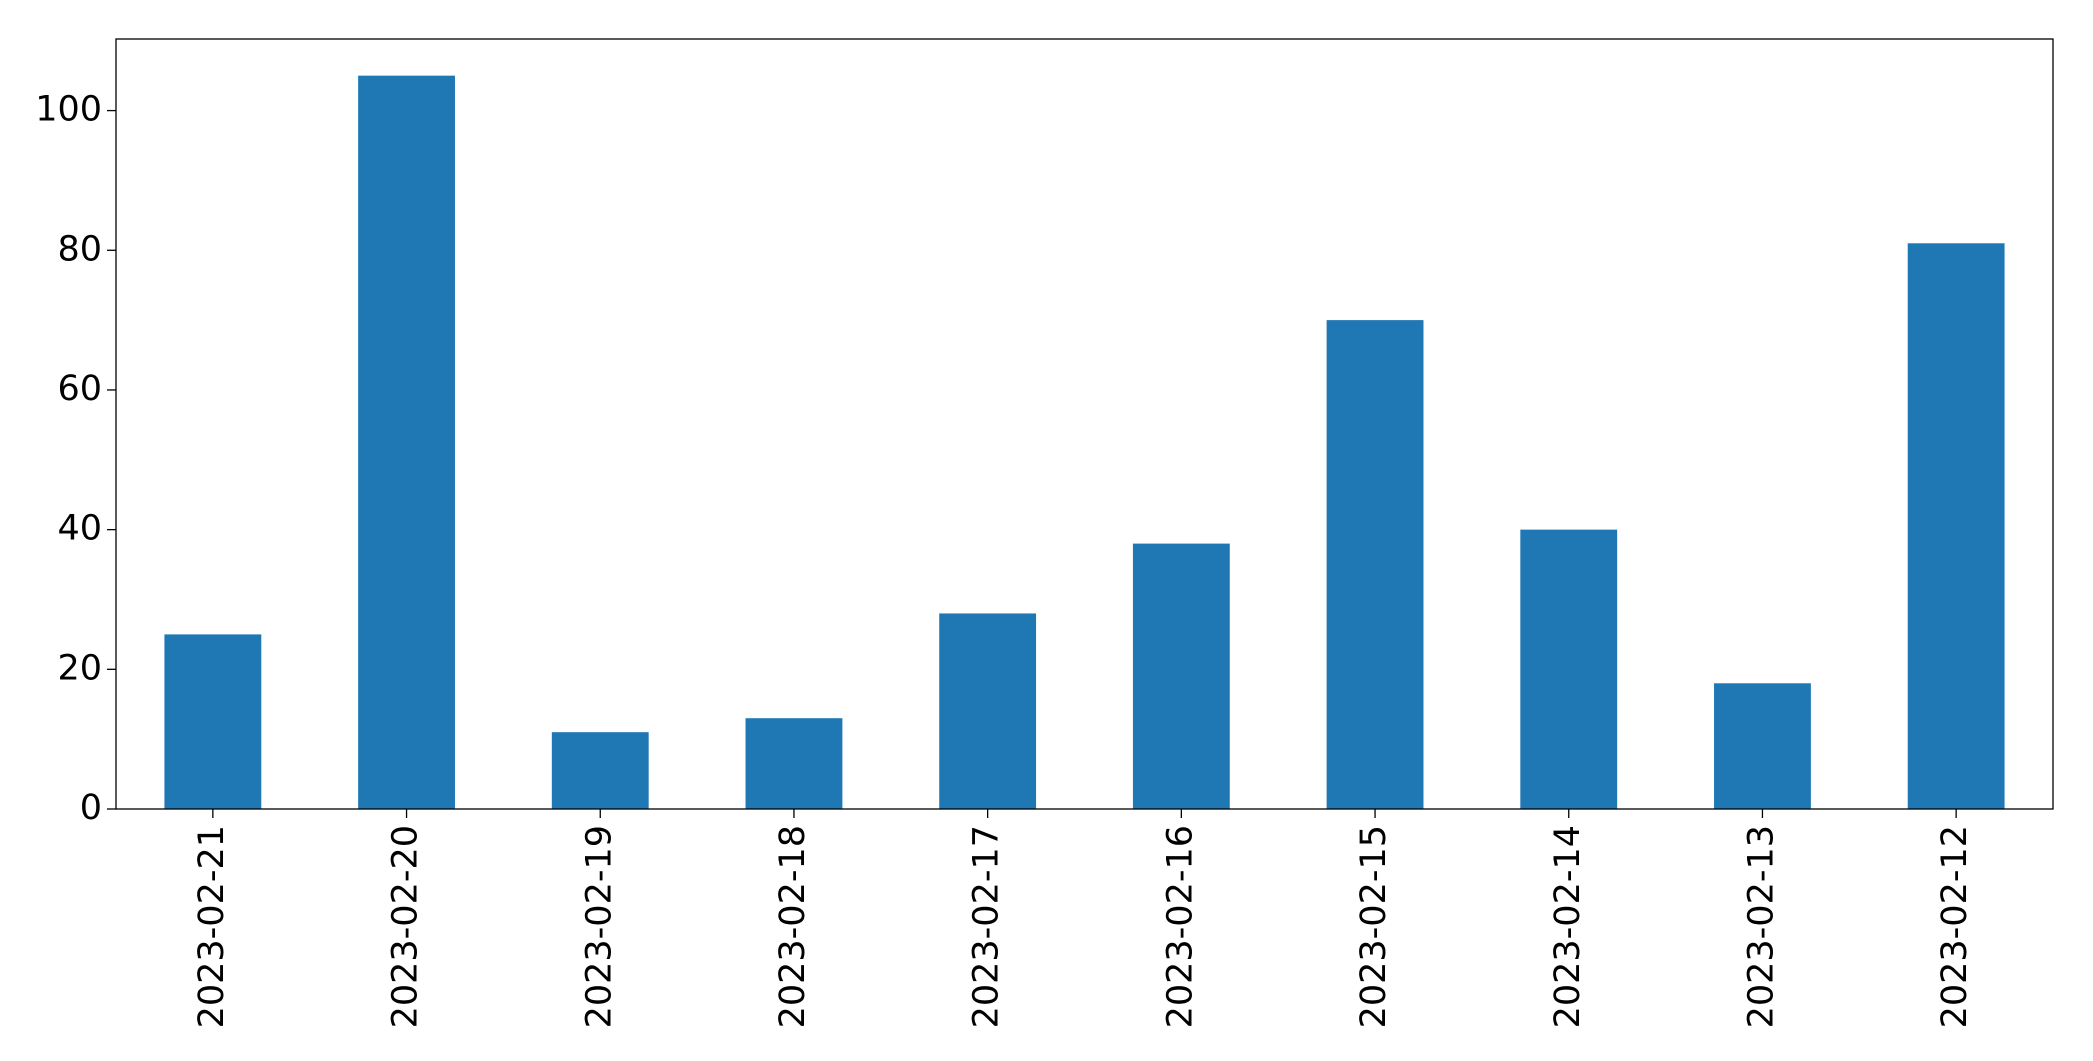 This screenshot has width=2093, height=1061. Describe the element at coordinates (987, 926) in the screenshot. I see `x-tick-label: 2023-02-17` at that location.